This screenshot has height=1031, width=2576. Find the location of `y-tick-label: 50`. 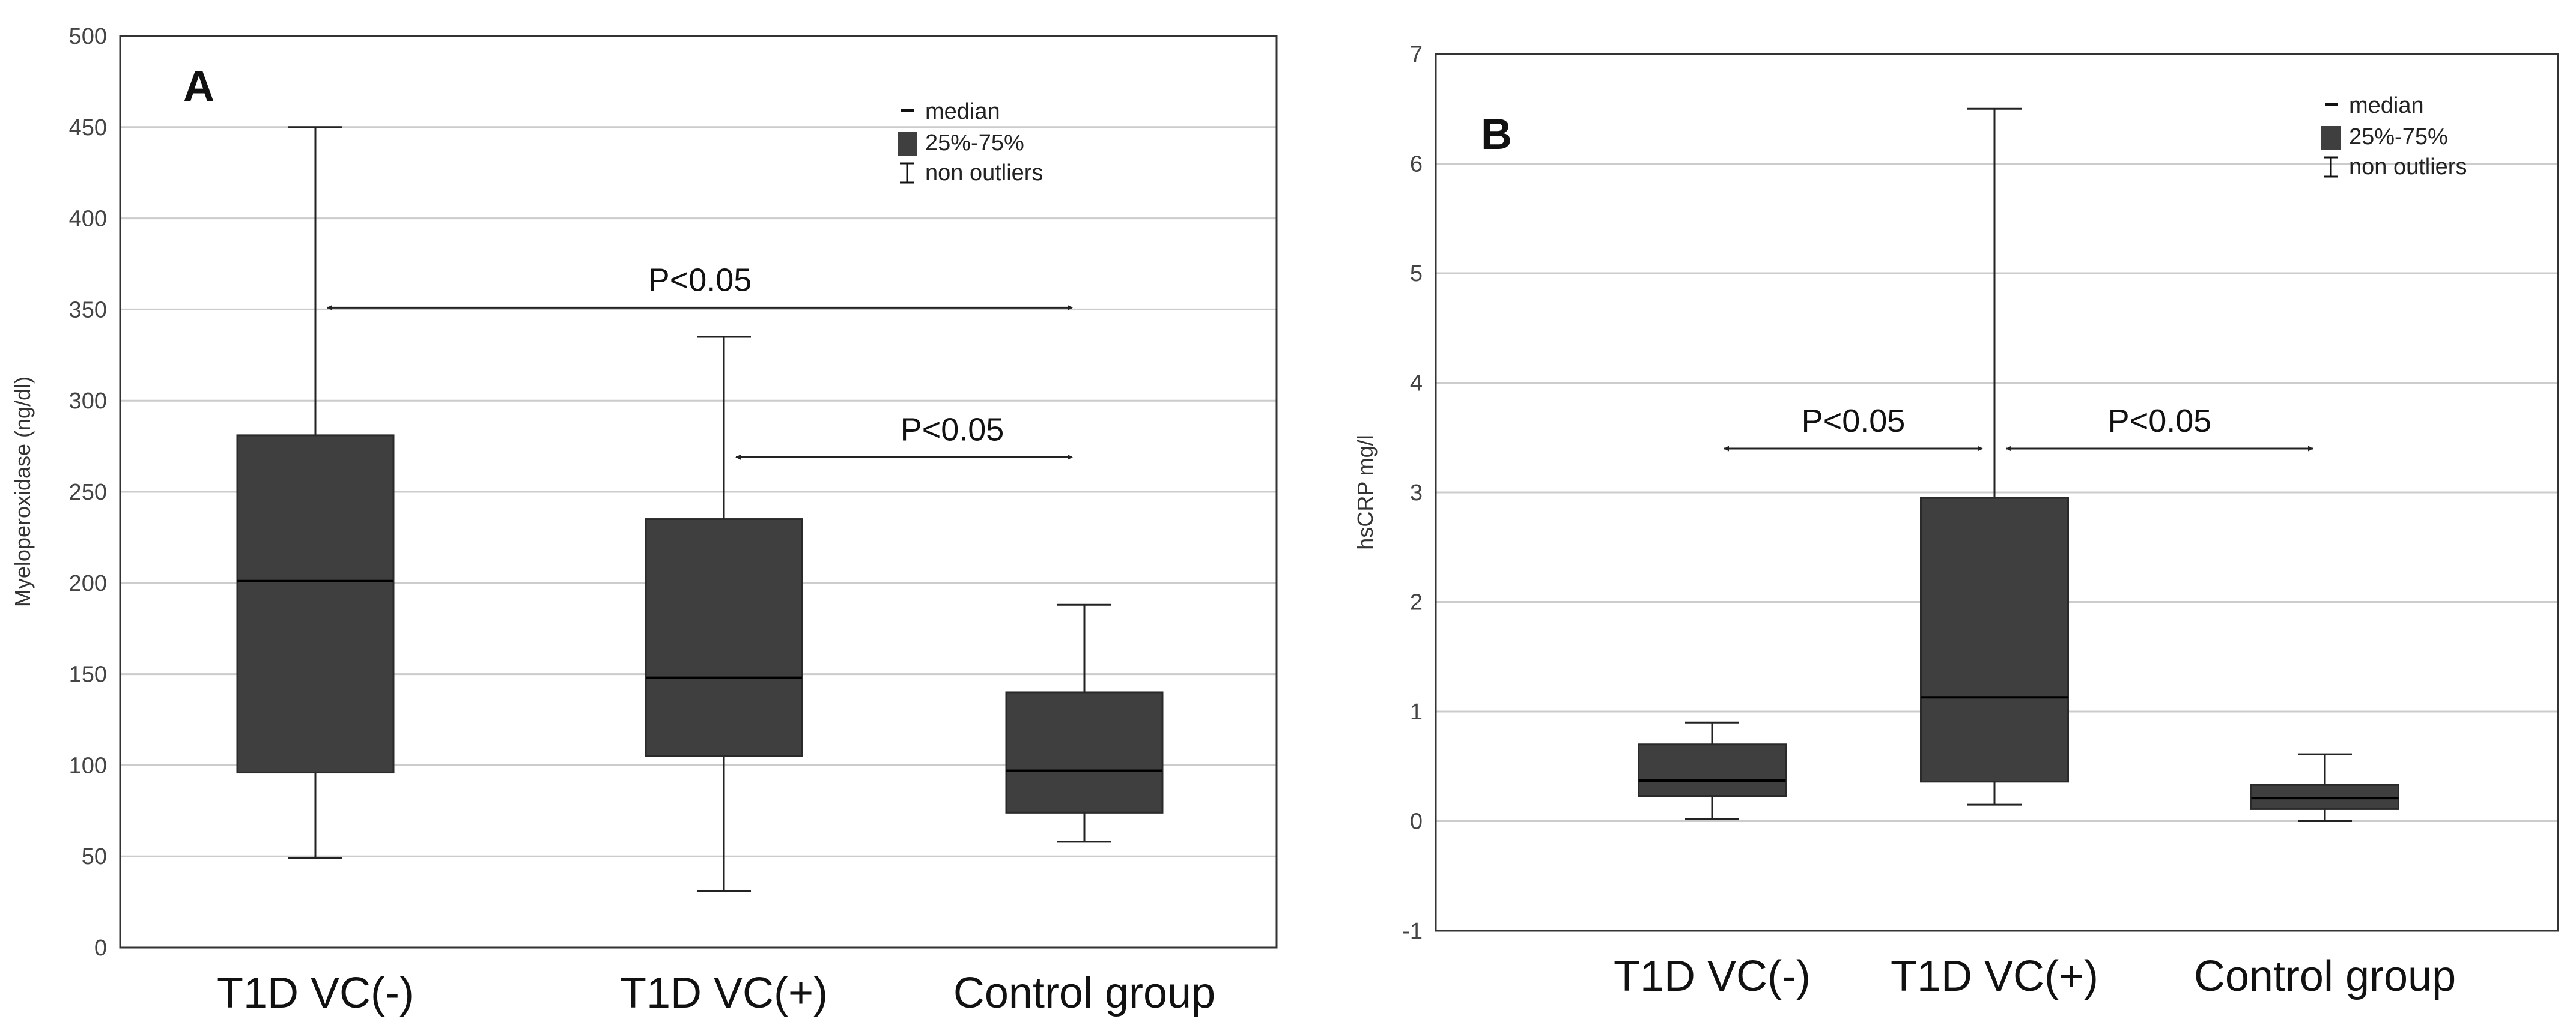

y-tick-label: 50 is located at coordinates (95, 856).